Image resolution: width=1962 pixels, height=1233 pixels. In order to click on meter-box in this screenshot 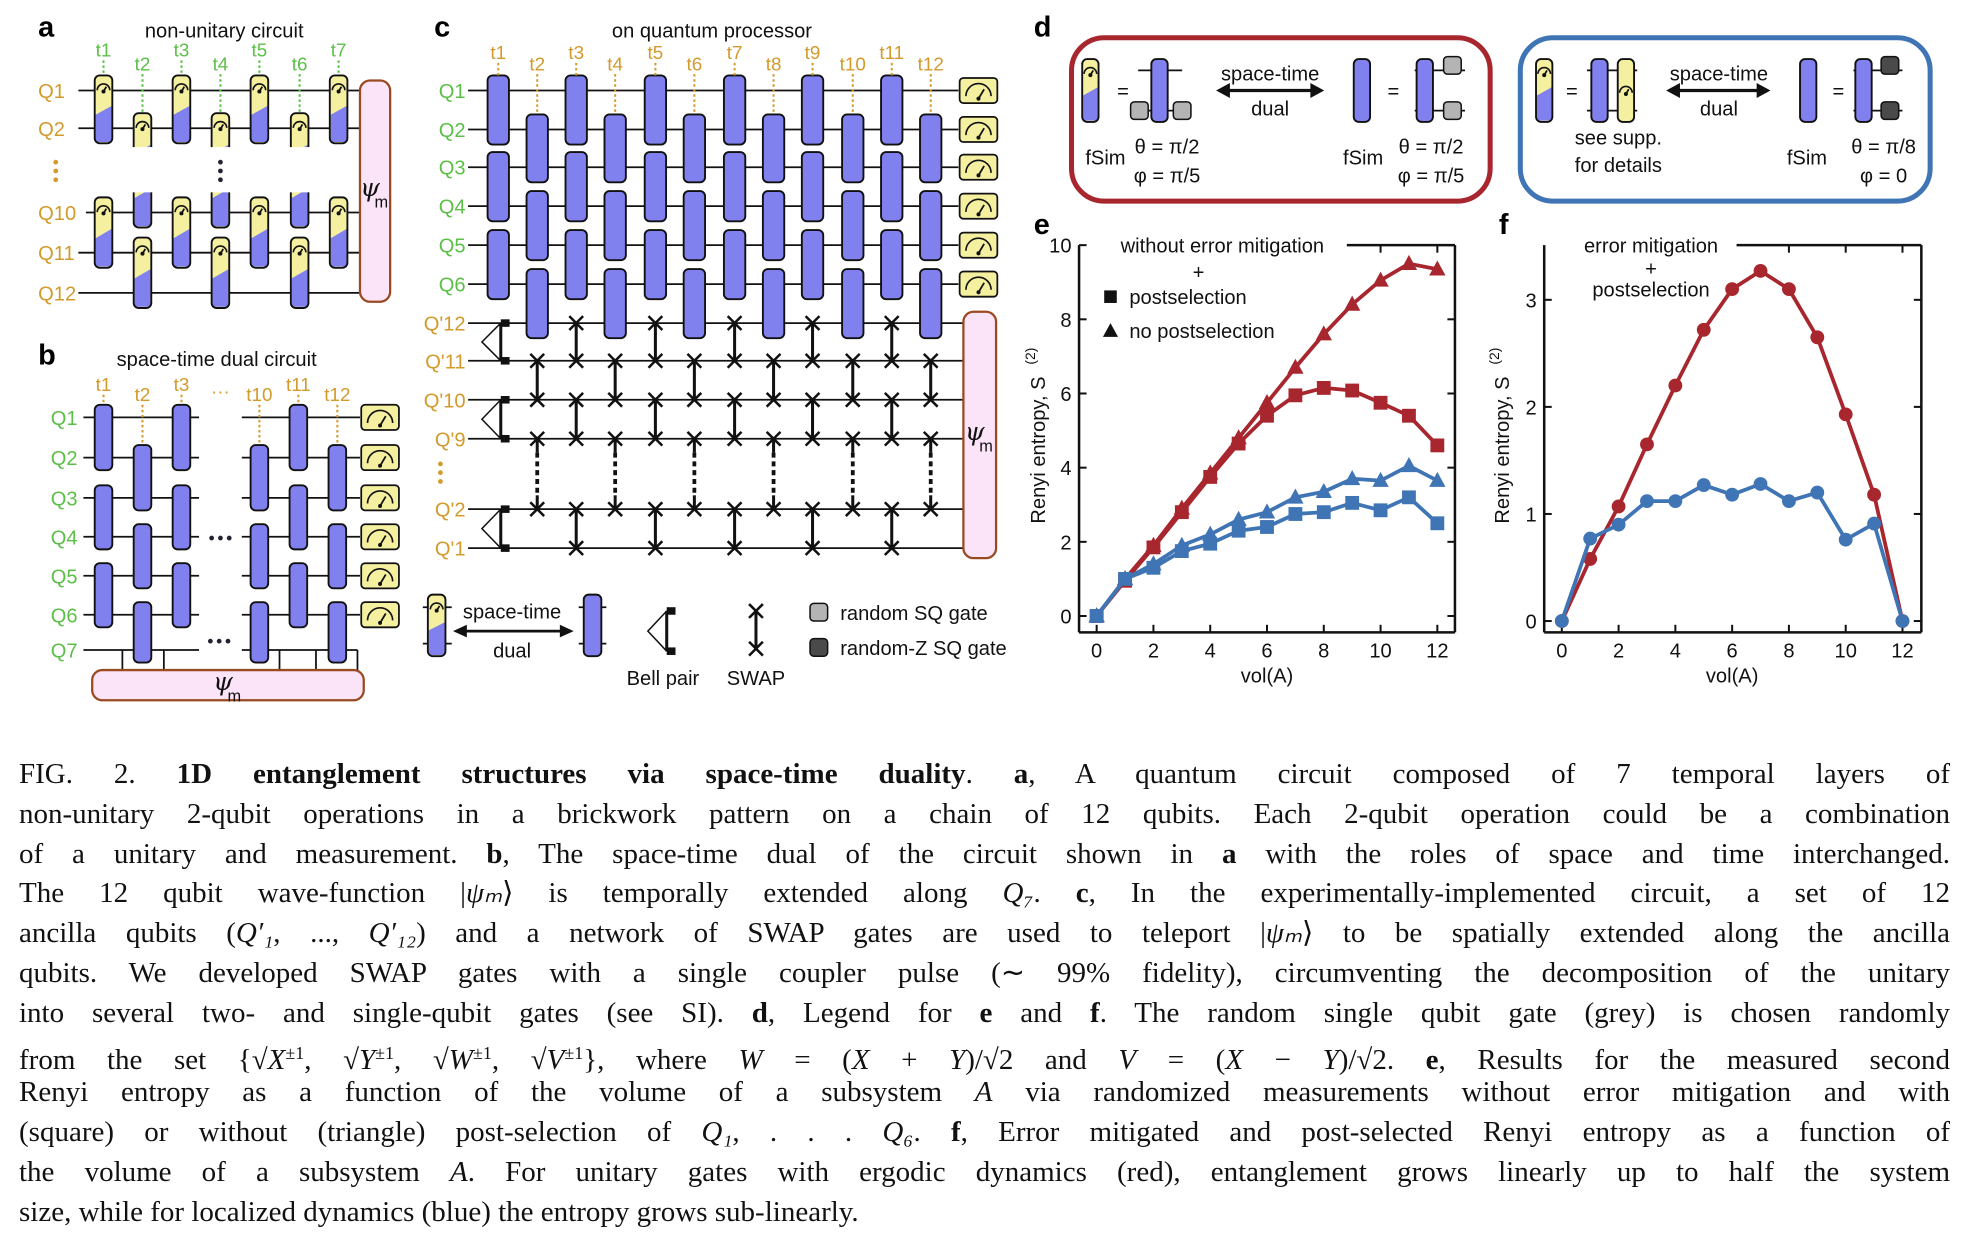, I will do `click(380, 615)`.